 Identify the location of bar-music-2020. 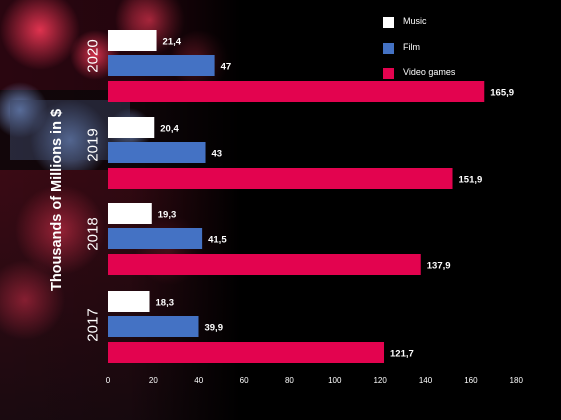
(132, 40).